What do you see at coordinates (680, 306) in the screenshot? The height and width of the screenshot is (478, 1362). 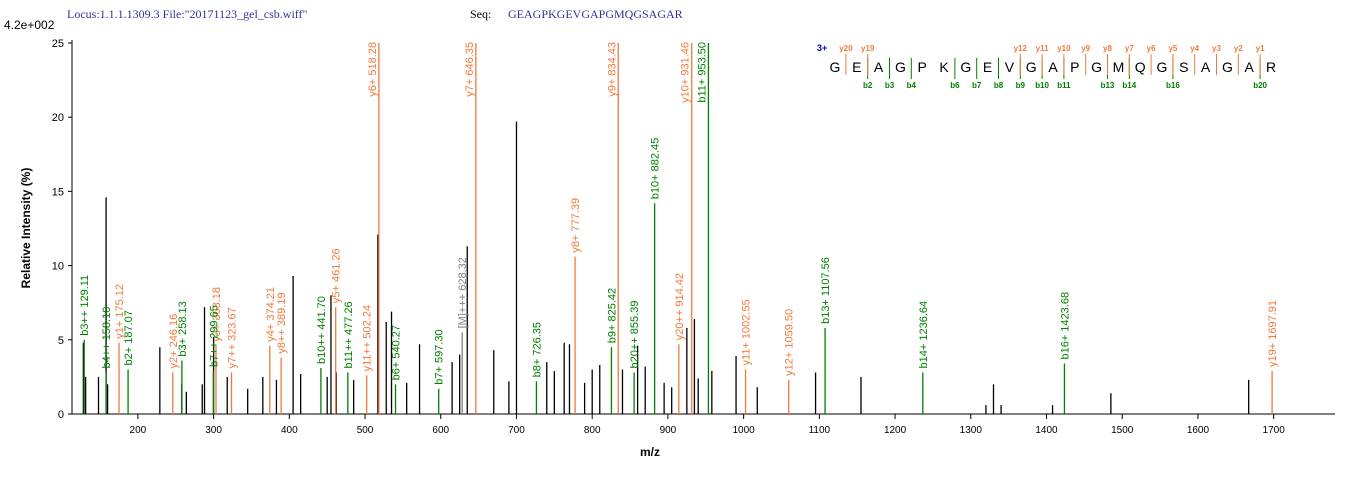 I see `peak-label: y20++ 914.42` at bounding box center [680, 306].